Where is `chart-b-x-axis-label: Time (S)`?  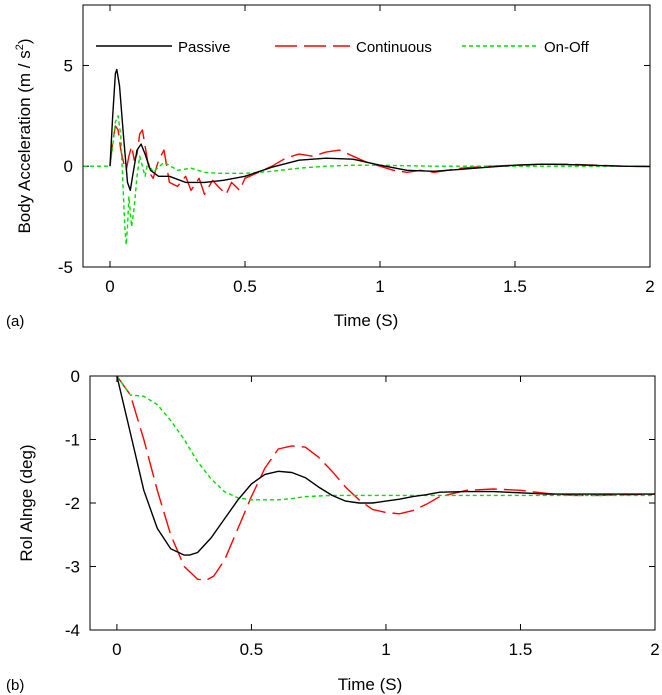
chart-b-x-axis-label: Time (S) is located at coordinates (370, 684).